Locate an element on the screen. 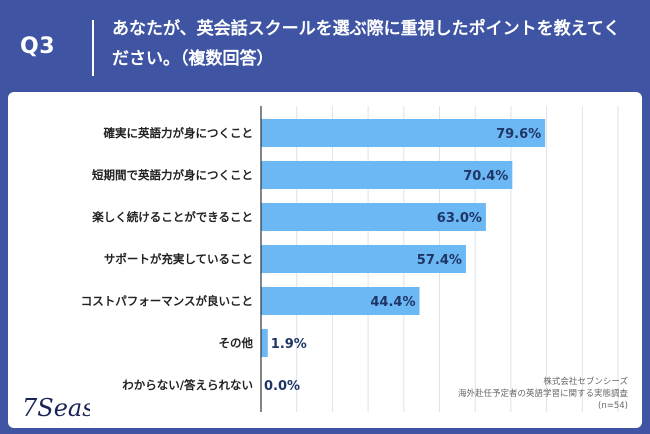 The width and height of the screenshot is (650, 434). brand-logo: 7Seas is located at coordinates (56, 408).